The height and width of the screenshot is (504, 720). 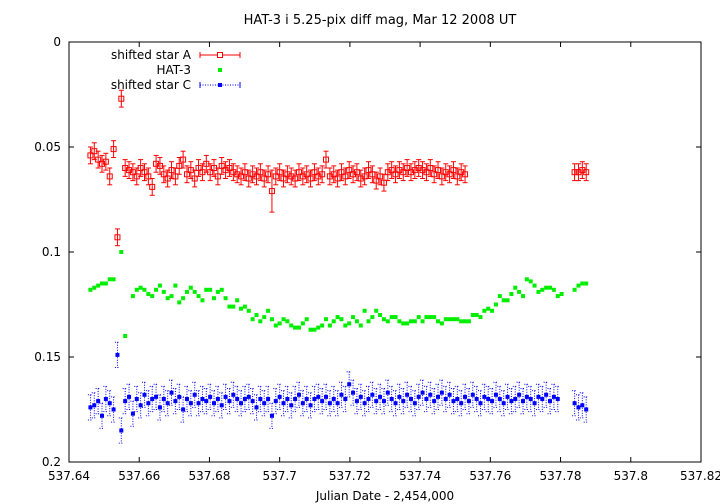 I want to click on x-tick-label: 537.8, so click(x=631, y=476).